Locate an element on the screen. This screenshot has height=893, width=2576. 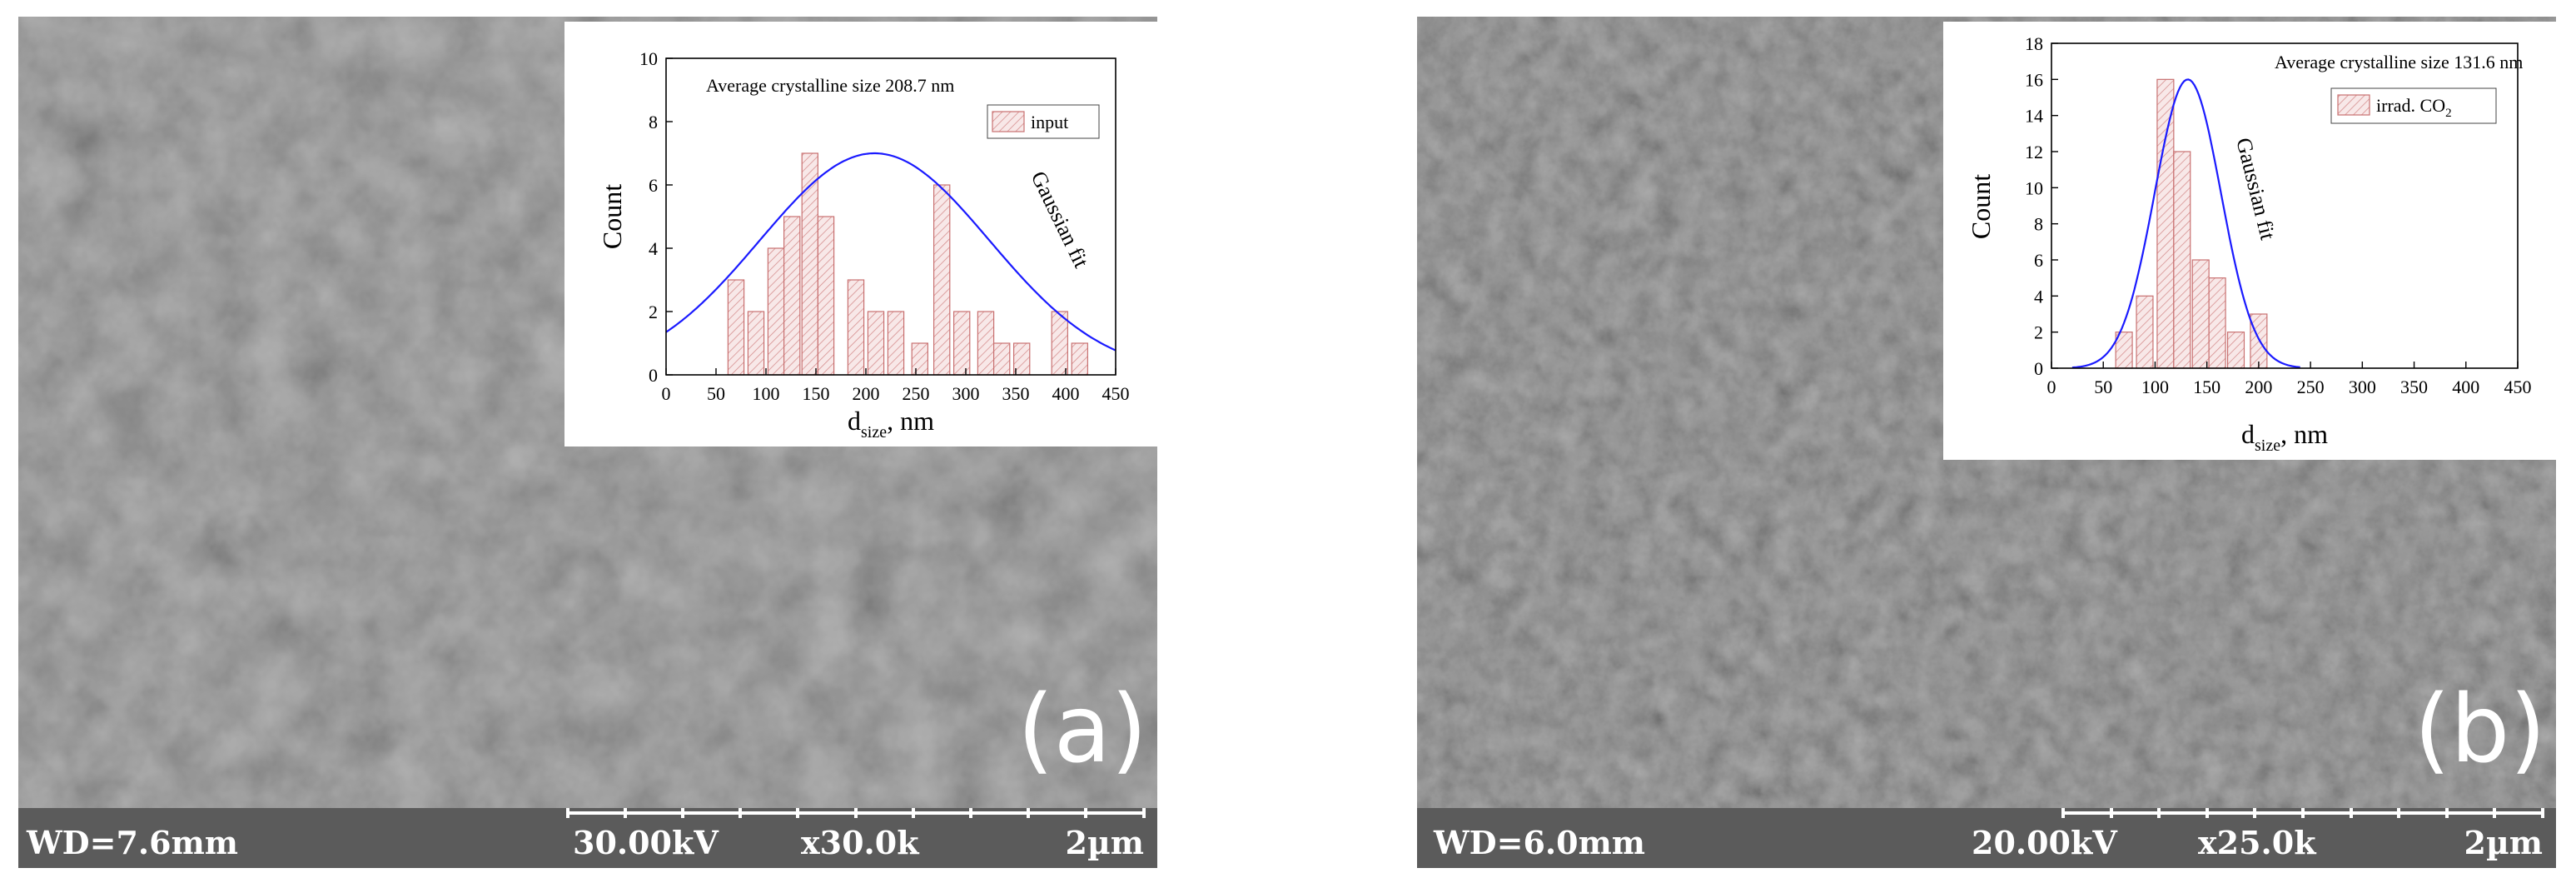
legend-swatch-a is located at coordinates (1008, 122).